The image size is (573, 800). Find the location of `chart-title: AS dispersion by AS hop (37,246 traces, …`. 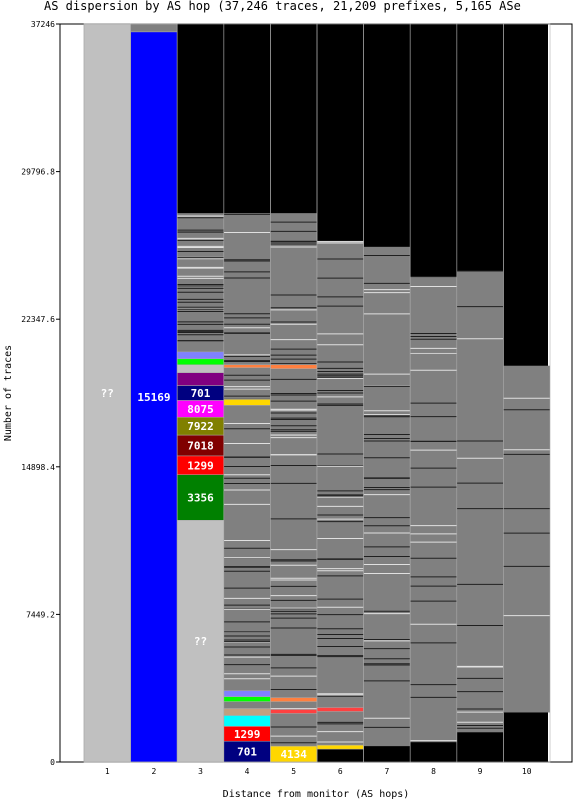

chart-title: AS dispersion by AS hop (37,246 traces, … is located at coordinates (282, 6).